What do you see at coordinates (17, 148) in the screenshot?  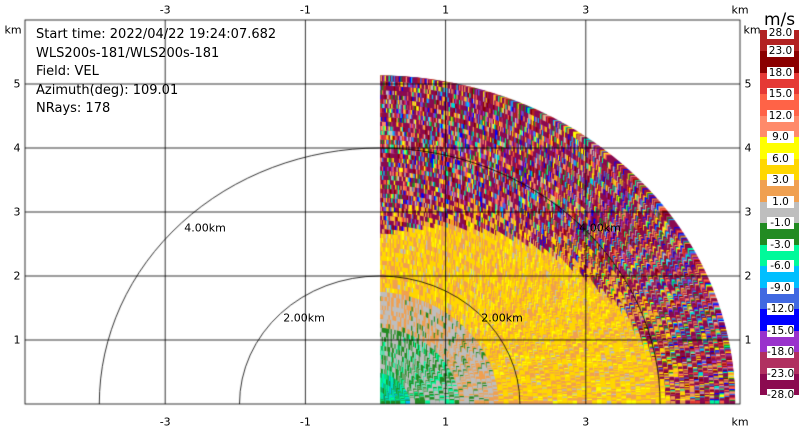 I see `y-tick-label-left: 4` at bounding box center [17, 148].